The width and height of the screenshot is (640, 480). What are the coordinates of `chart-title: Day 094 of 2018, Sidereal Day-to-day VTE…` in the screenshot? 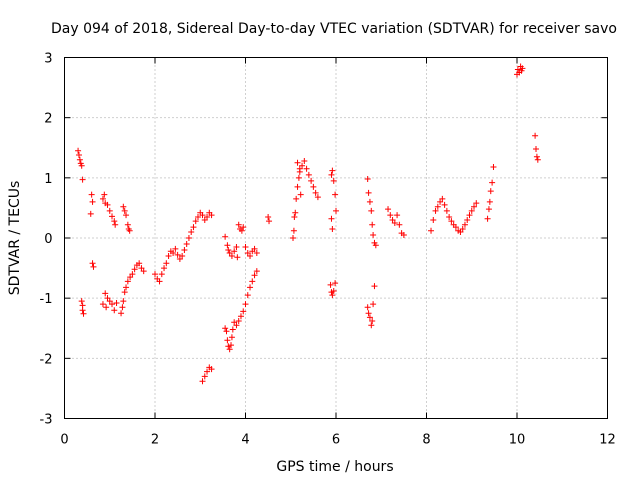 It's located at (334, 29).